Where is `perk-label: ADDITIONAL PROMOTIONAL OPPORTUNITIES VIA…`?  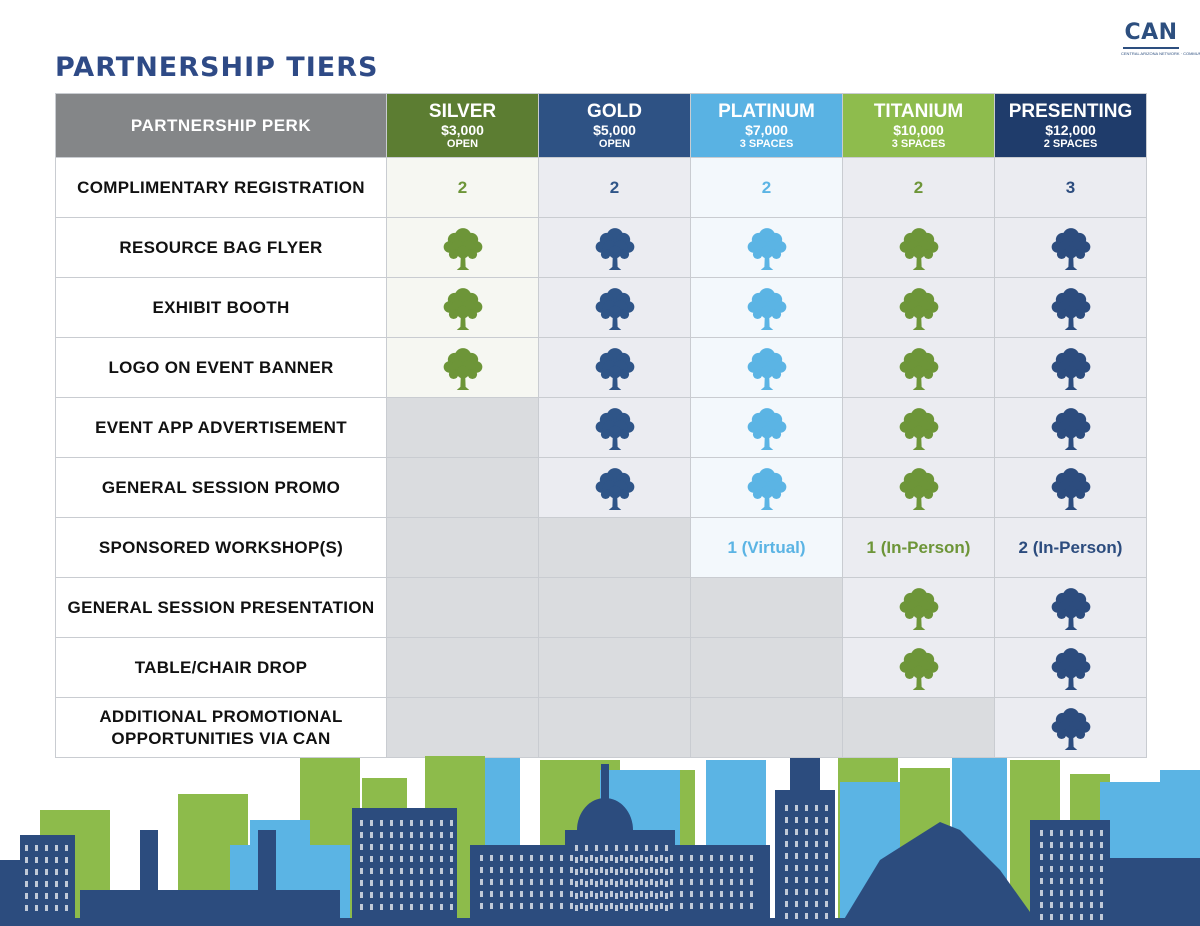 perk-label: ADDITIONAL PROMOTIONAL OPPORTUNITIES VIA… is located at coordinates (221, 727).